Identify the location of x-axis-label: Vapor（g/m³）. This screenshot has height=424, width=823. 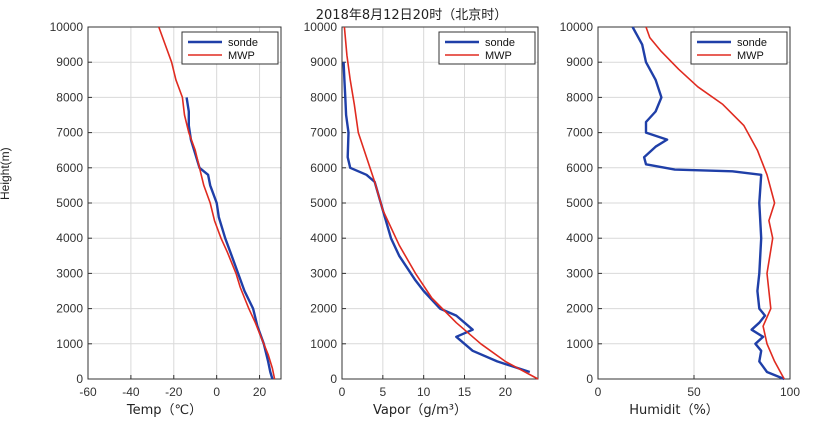
(420, 410).